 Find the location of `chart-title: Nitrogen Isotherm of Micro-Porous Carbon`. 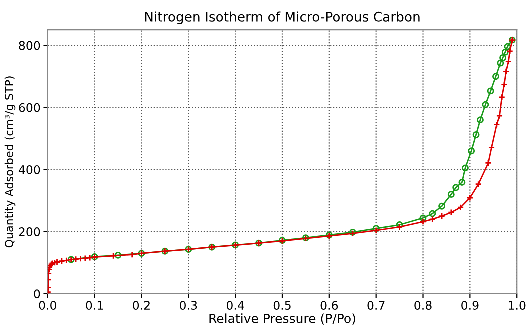

chart-title: Nitrogen Isotherm of Micro-Porous Carbon is located at coordinates (282, 18).